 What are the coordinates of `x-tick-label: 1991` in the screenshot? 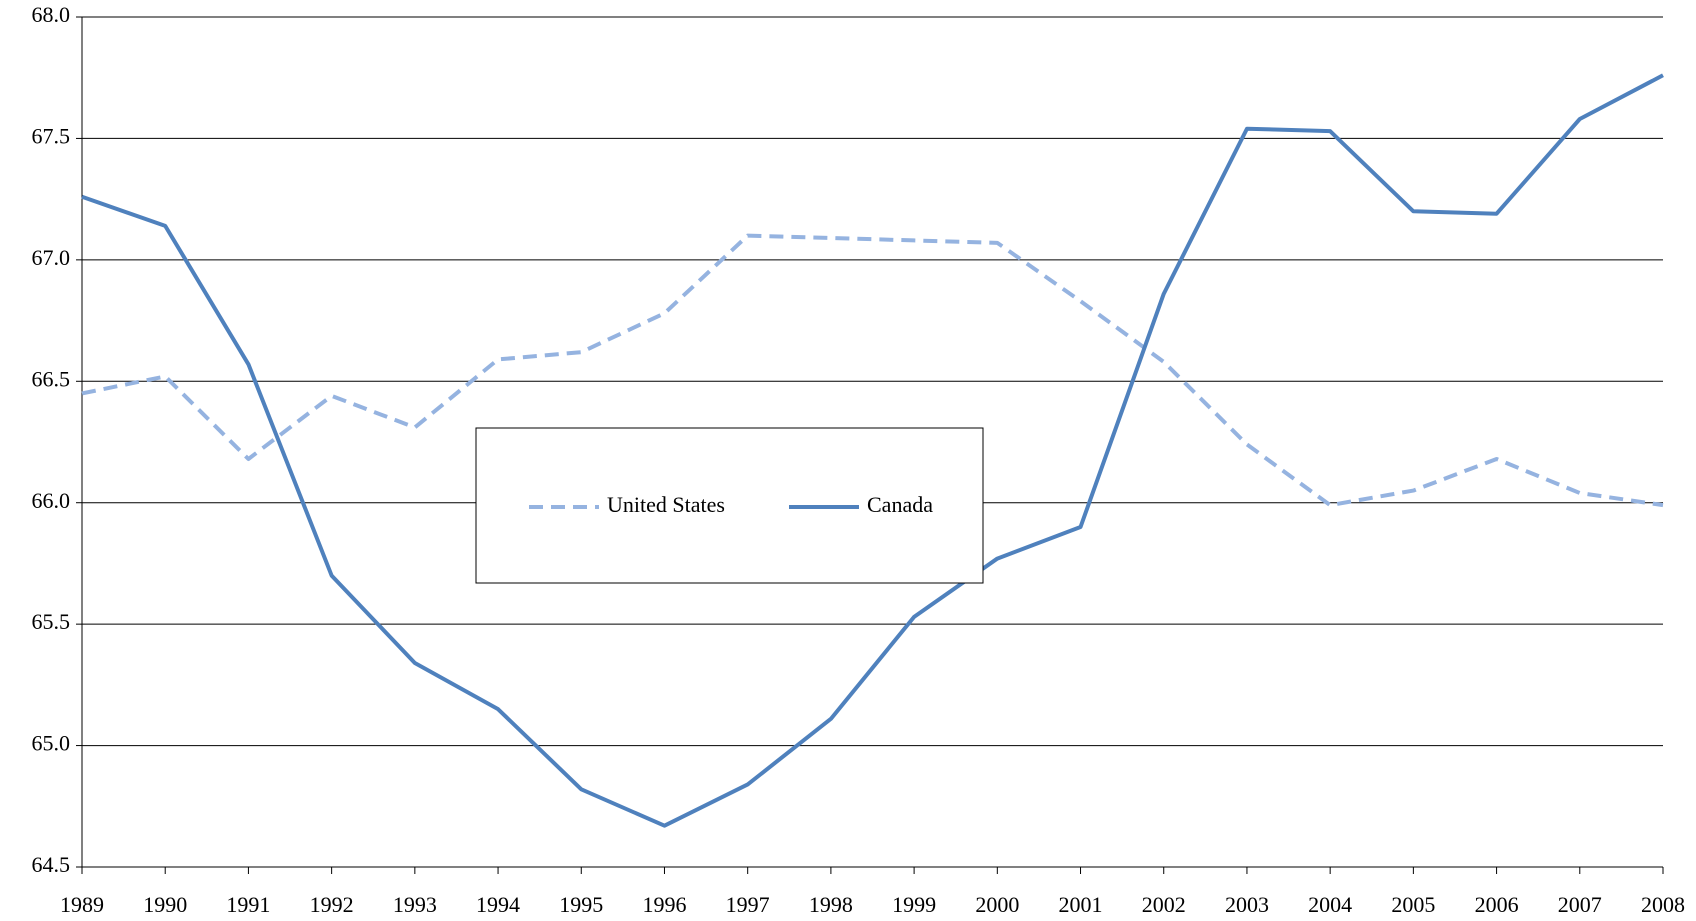 It's located at (248, 904).